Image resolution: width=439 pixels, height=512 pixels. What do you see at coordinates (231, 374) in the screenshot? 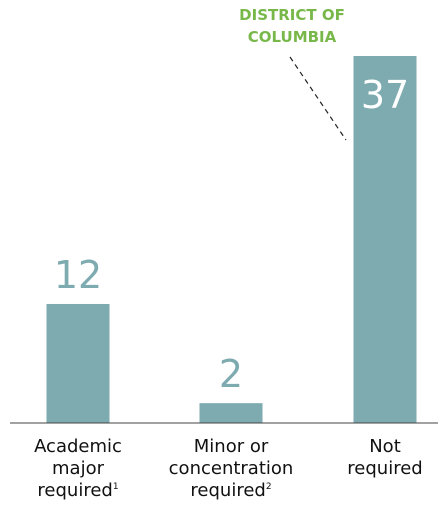
I see `value-label-1: 2` at bounding box center [231, 374].